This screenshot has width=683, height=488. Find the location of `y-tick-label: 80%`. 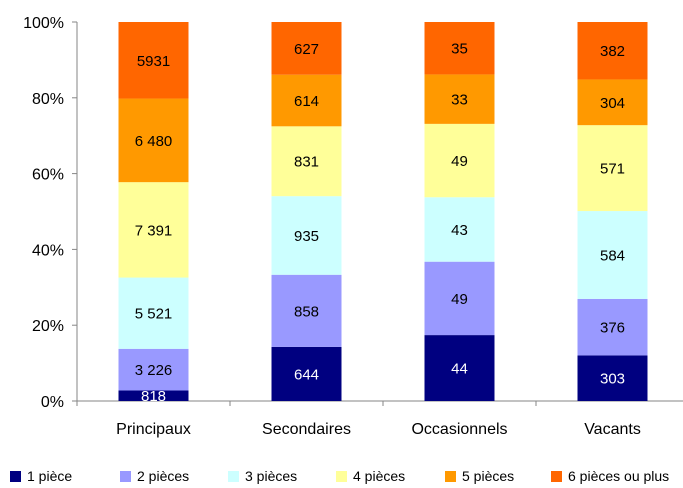

y-tick-label: 80% is located at coordinates (48, 99).